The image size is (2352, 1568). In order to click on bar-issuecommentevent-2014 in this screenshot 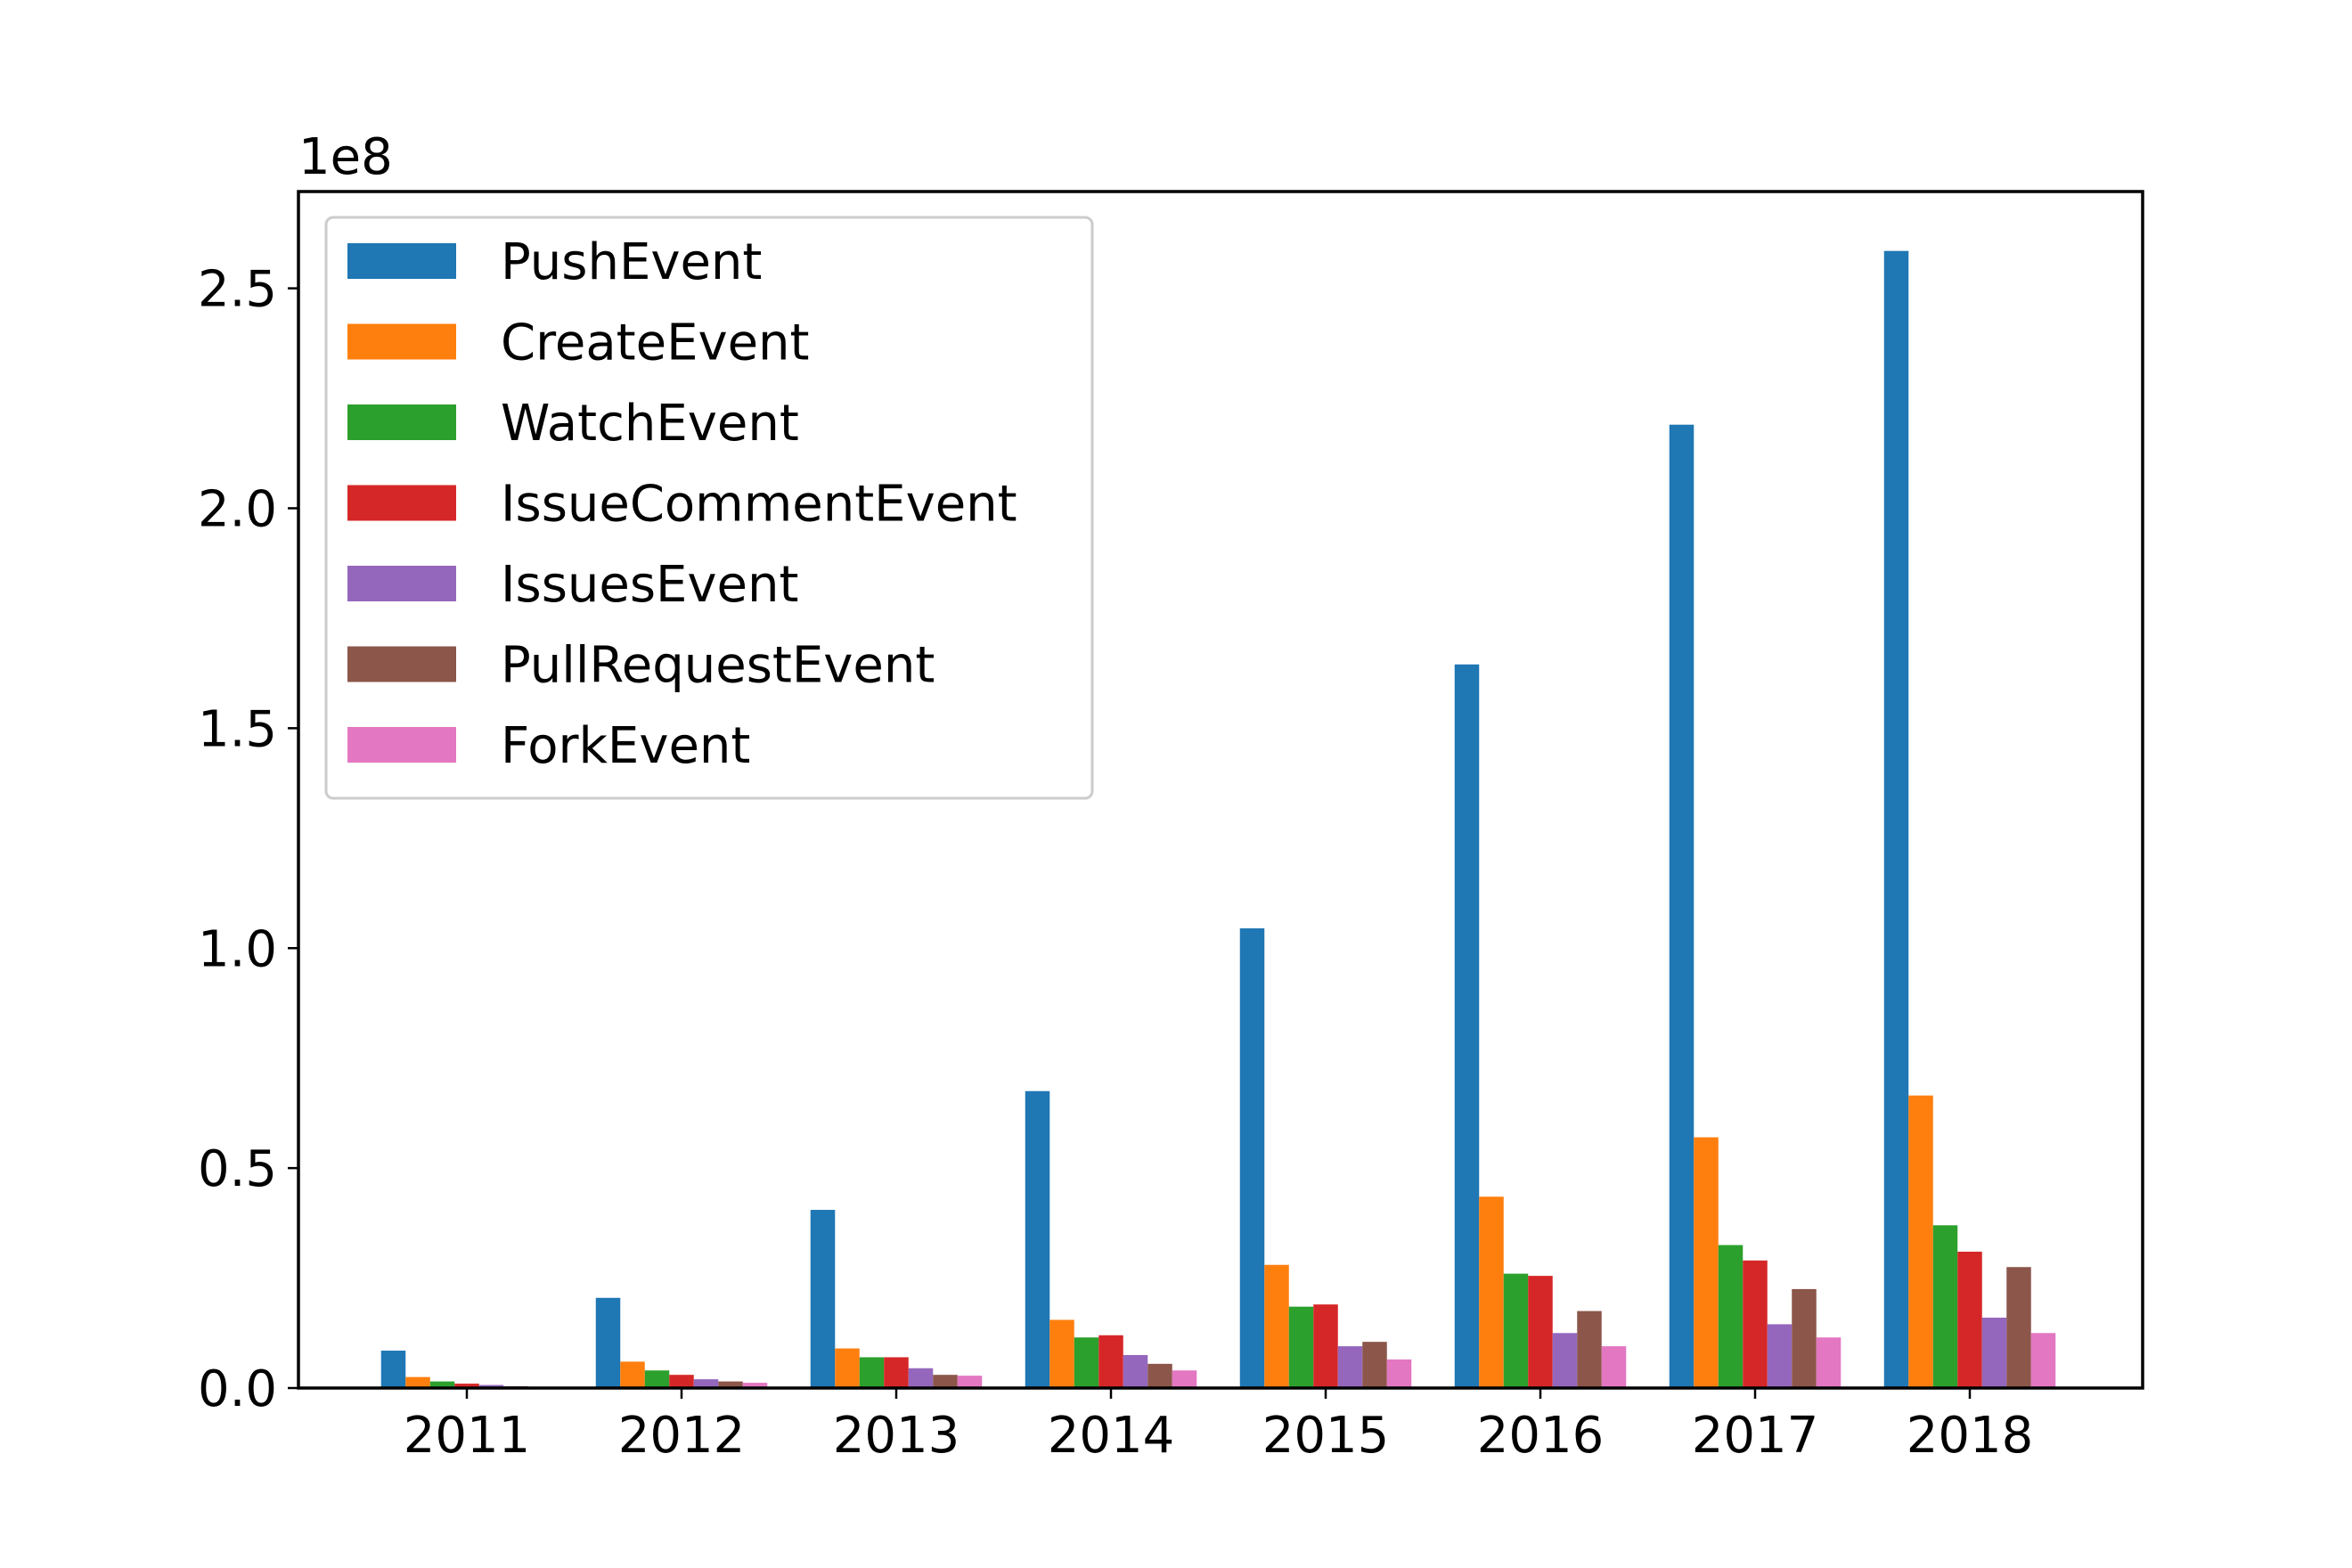, I will do `click(1110, 1361)`.